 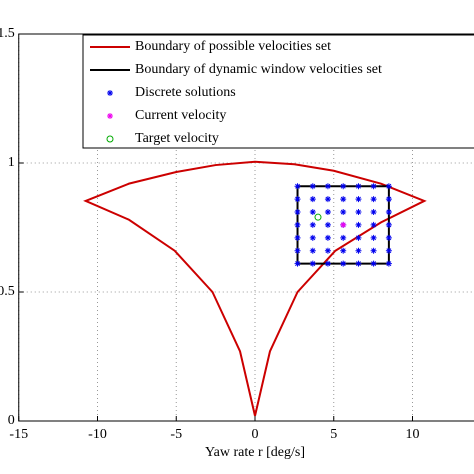 I want to click on legend-label: Discrete solutions, so click(x=185, y=92).